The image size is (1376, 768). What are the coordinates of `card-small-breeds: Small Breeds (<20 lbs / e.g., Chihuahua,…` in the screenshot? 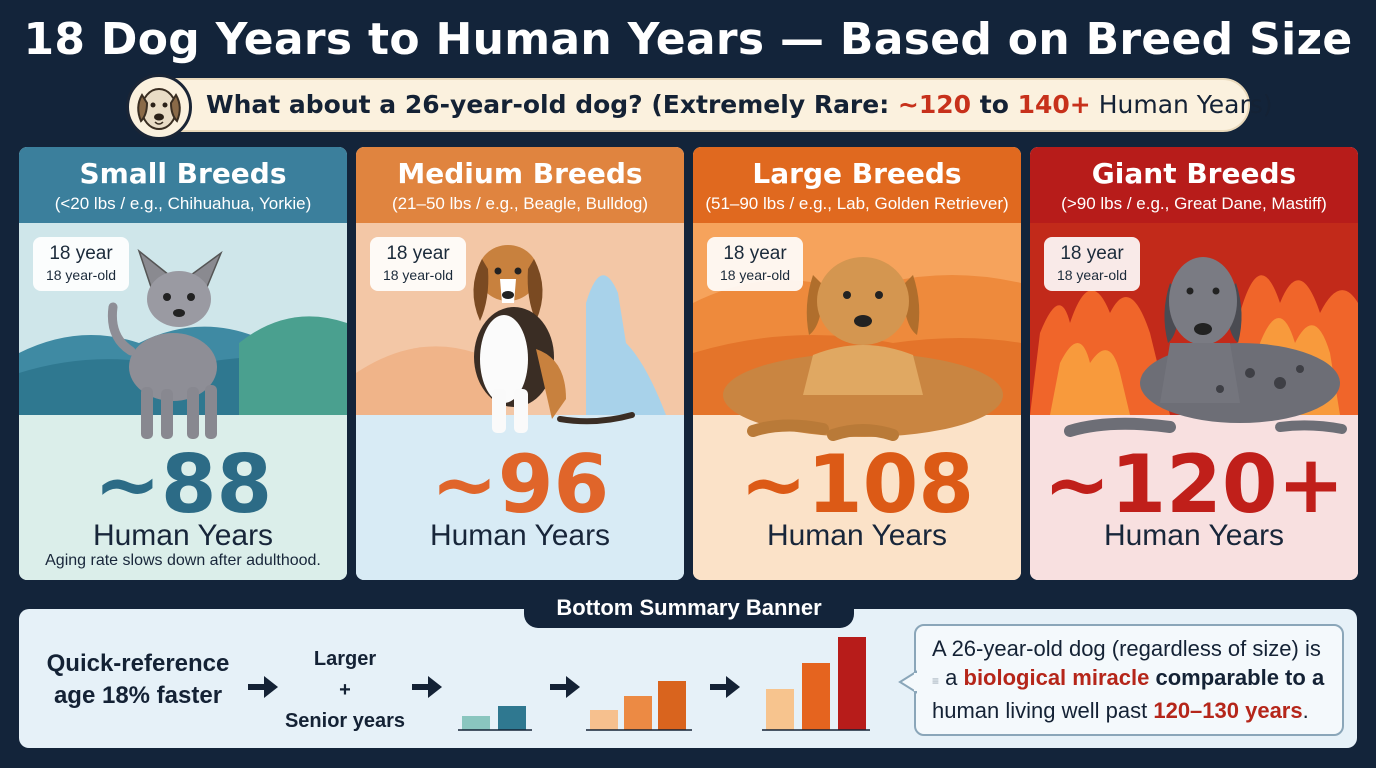 It's located at (183, 363).